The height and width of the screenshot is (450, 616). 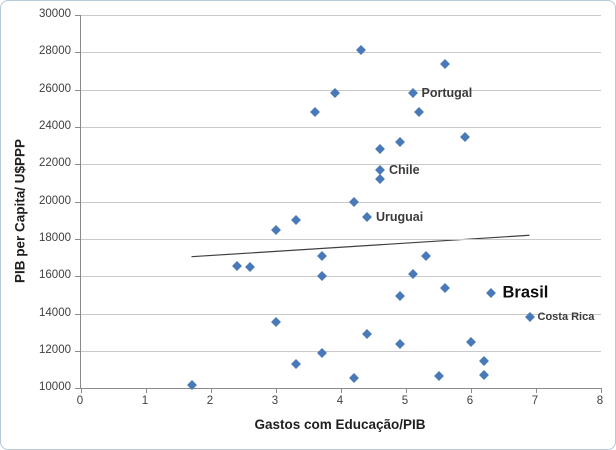 I want to click on data-point-label: Chile, so click(x=404, y=169).